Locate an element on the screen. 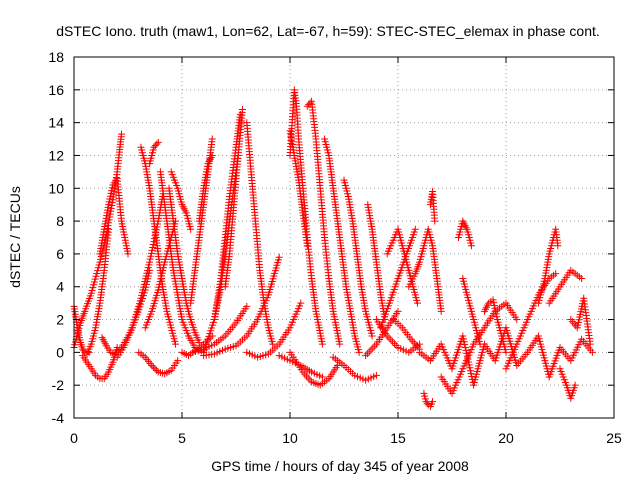 This screenshot has width=640, height=480. x-tick-label: 5 is located at coordinates (182, 438).